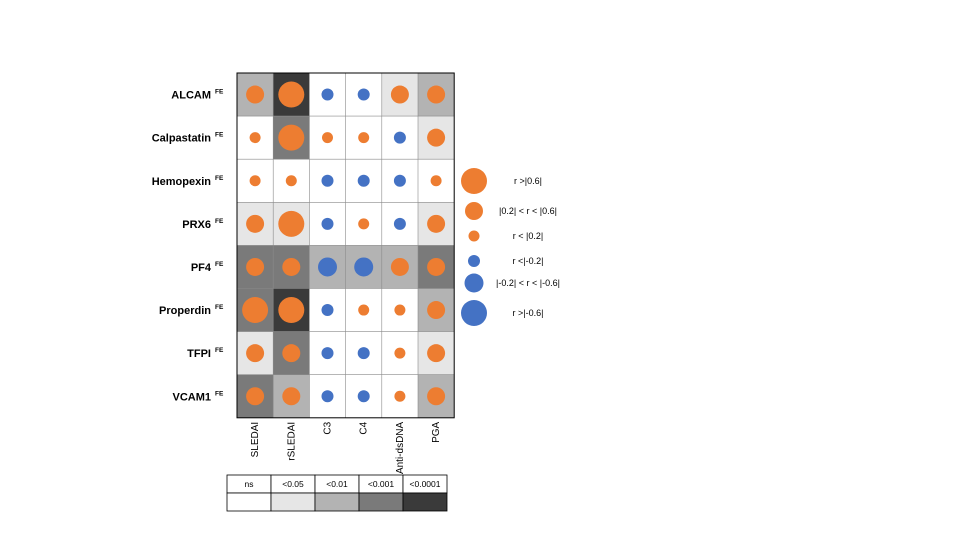  What do you see at coordinates (293, 484) in the screenshot?
I see `p-legend-label: <0.05` at bounding box center [293, 484].